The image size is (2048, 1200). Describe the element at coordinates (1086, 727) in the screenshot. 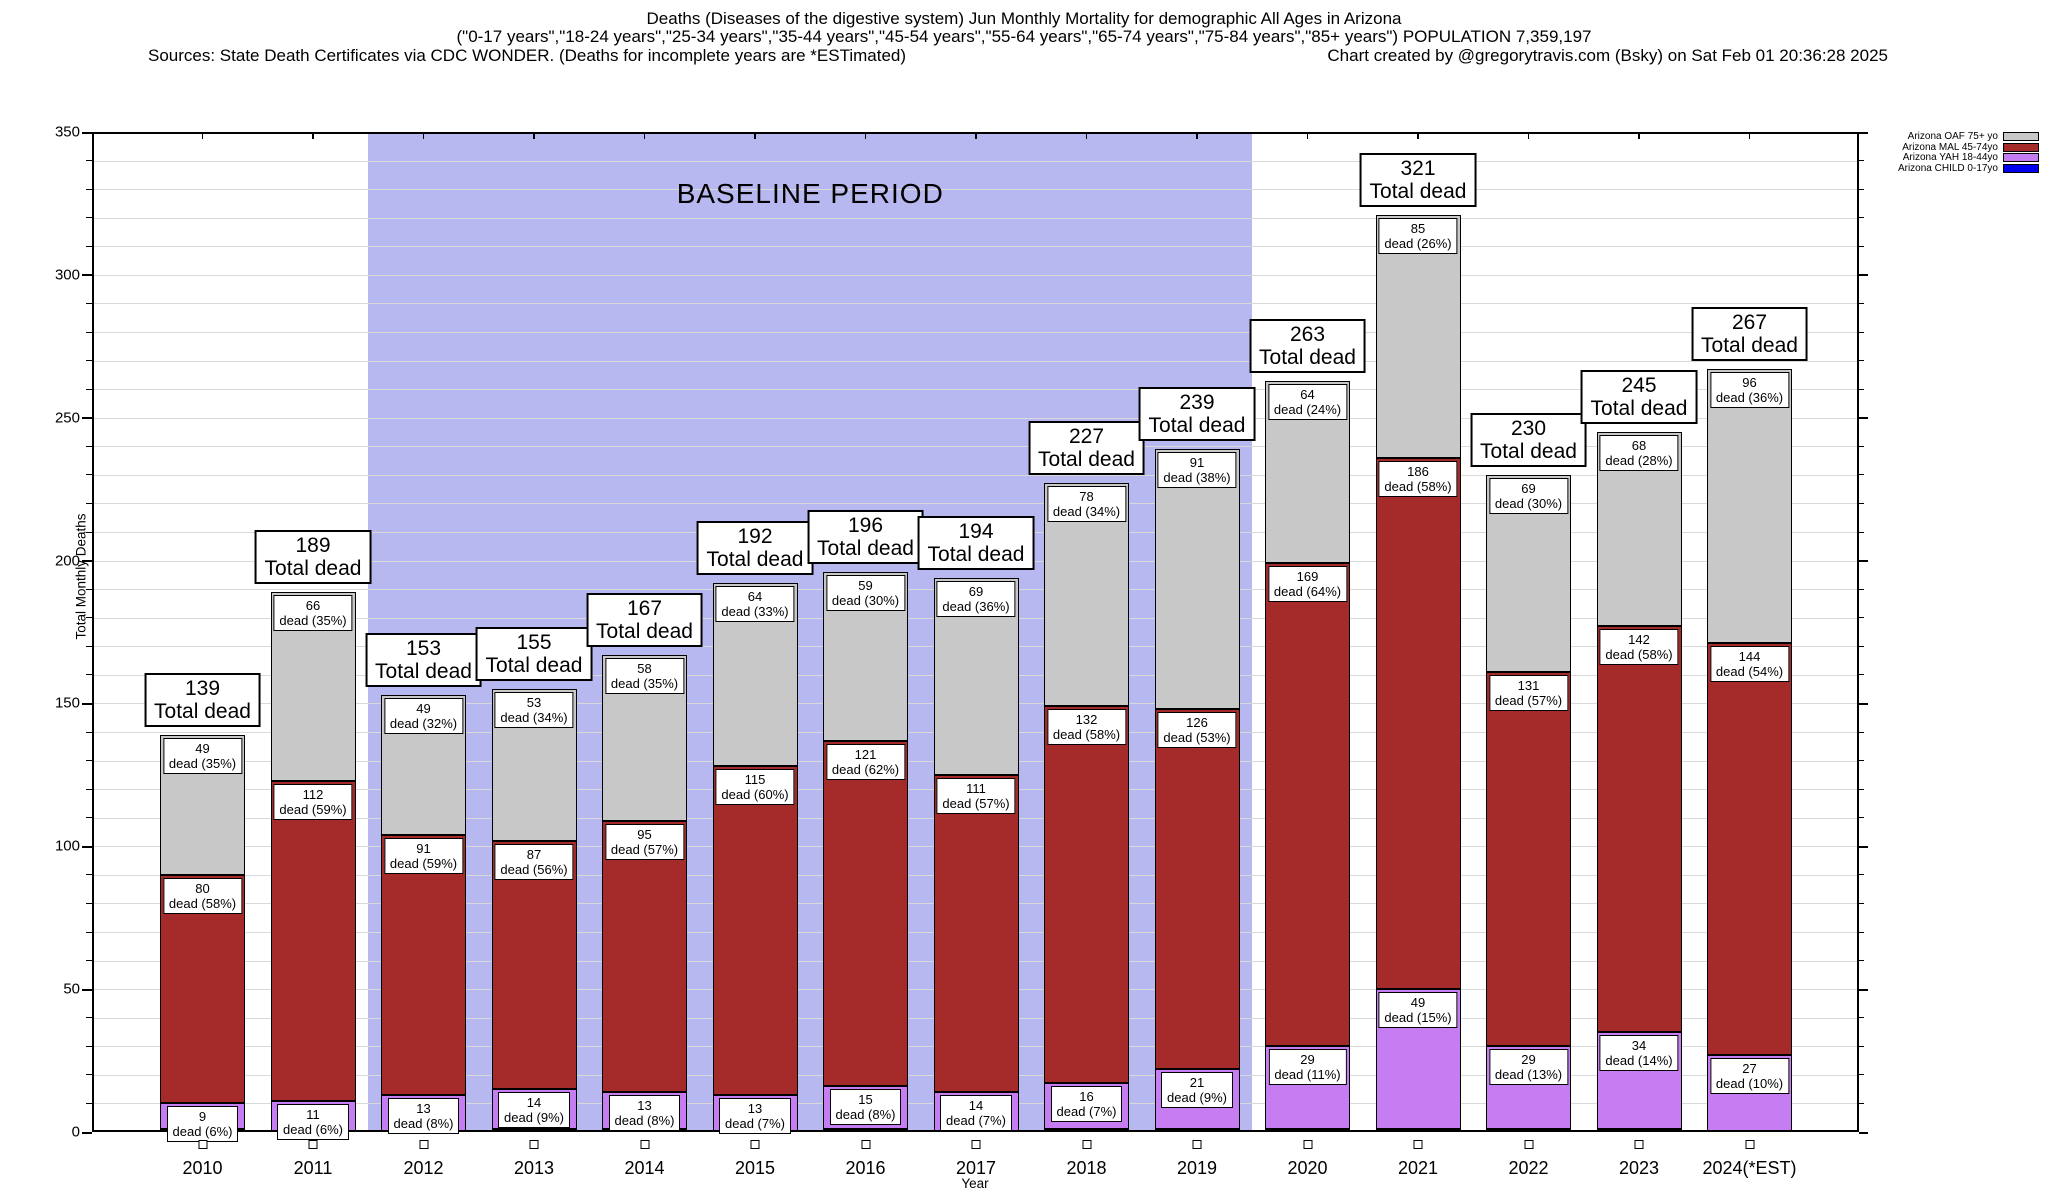

I see `segment-label: 132 dead (58%)` at that location.